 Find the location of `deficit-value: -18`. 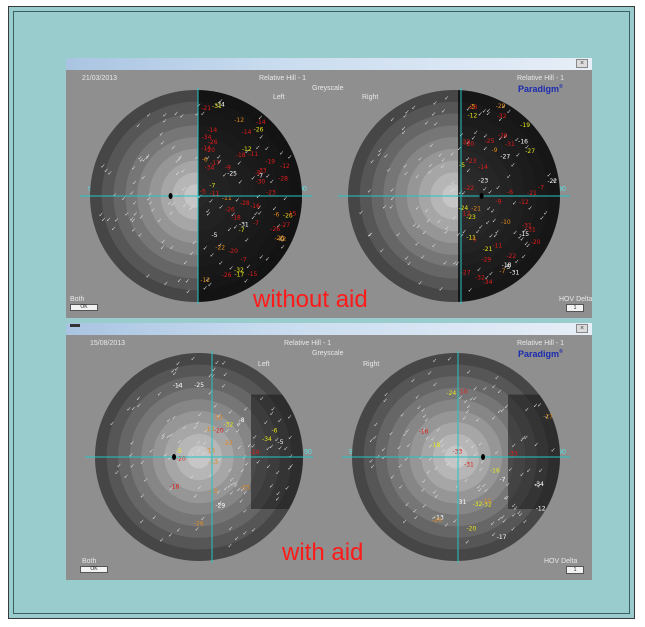

deficit-value: -18 is located at coordinates (435, 445).